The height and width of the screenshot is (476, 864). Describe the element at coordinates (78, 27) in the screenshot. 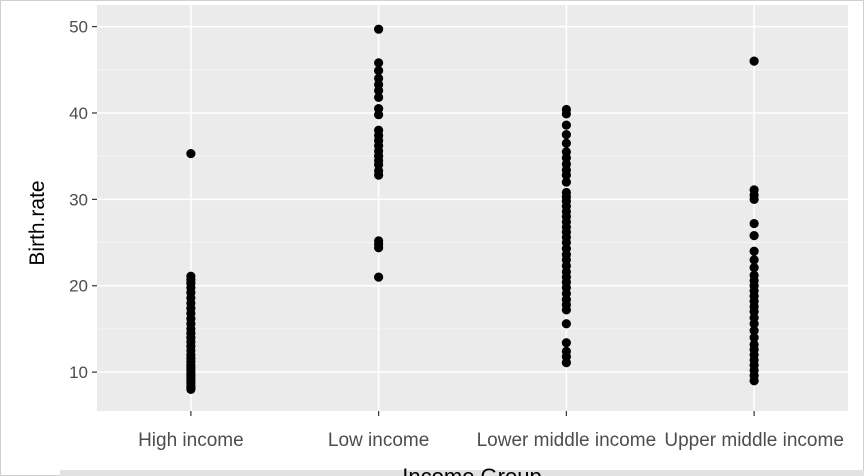

I see `y-tick-label: 50` at that location.